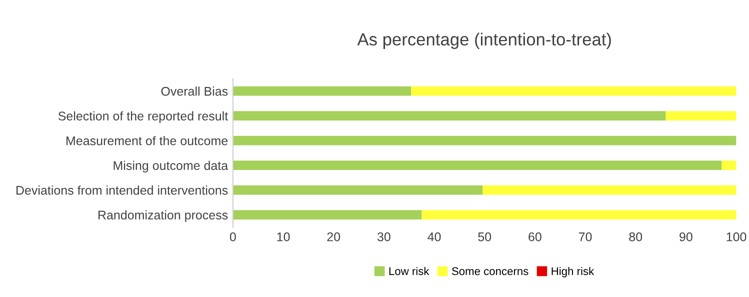 The image size is (749, 297). Describe the element at coordinates (233, 237) in the screenshot. I see `x-tick-label: 0` at that location.